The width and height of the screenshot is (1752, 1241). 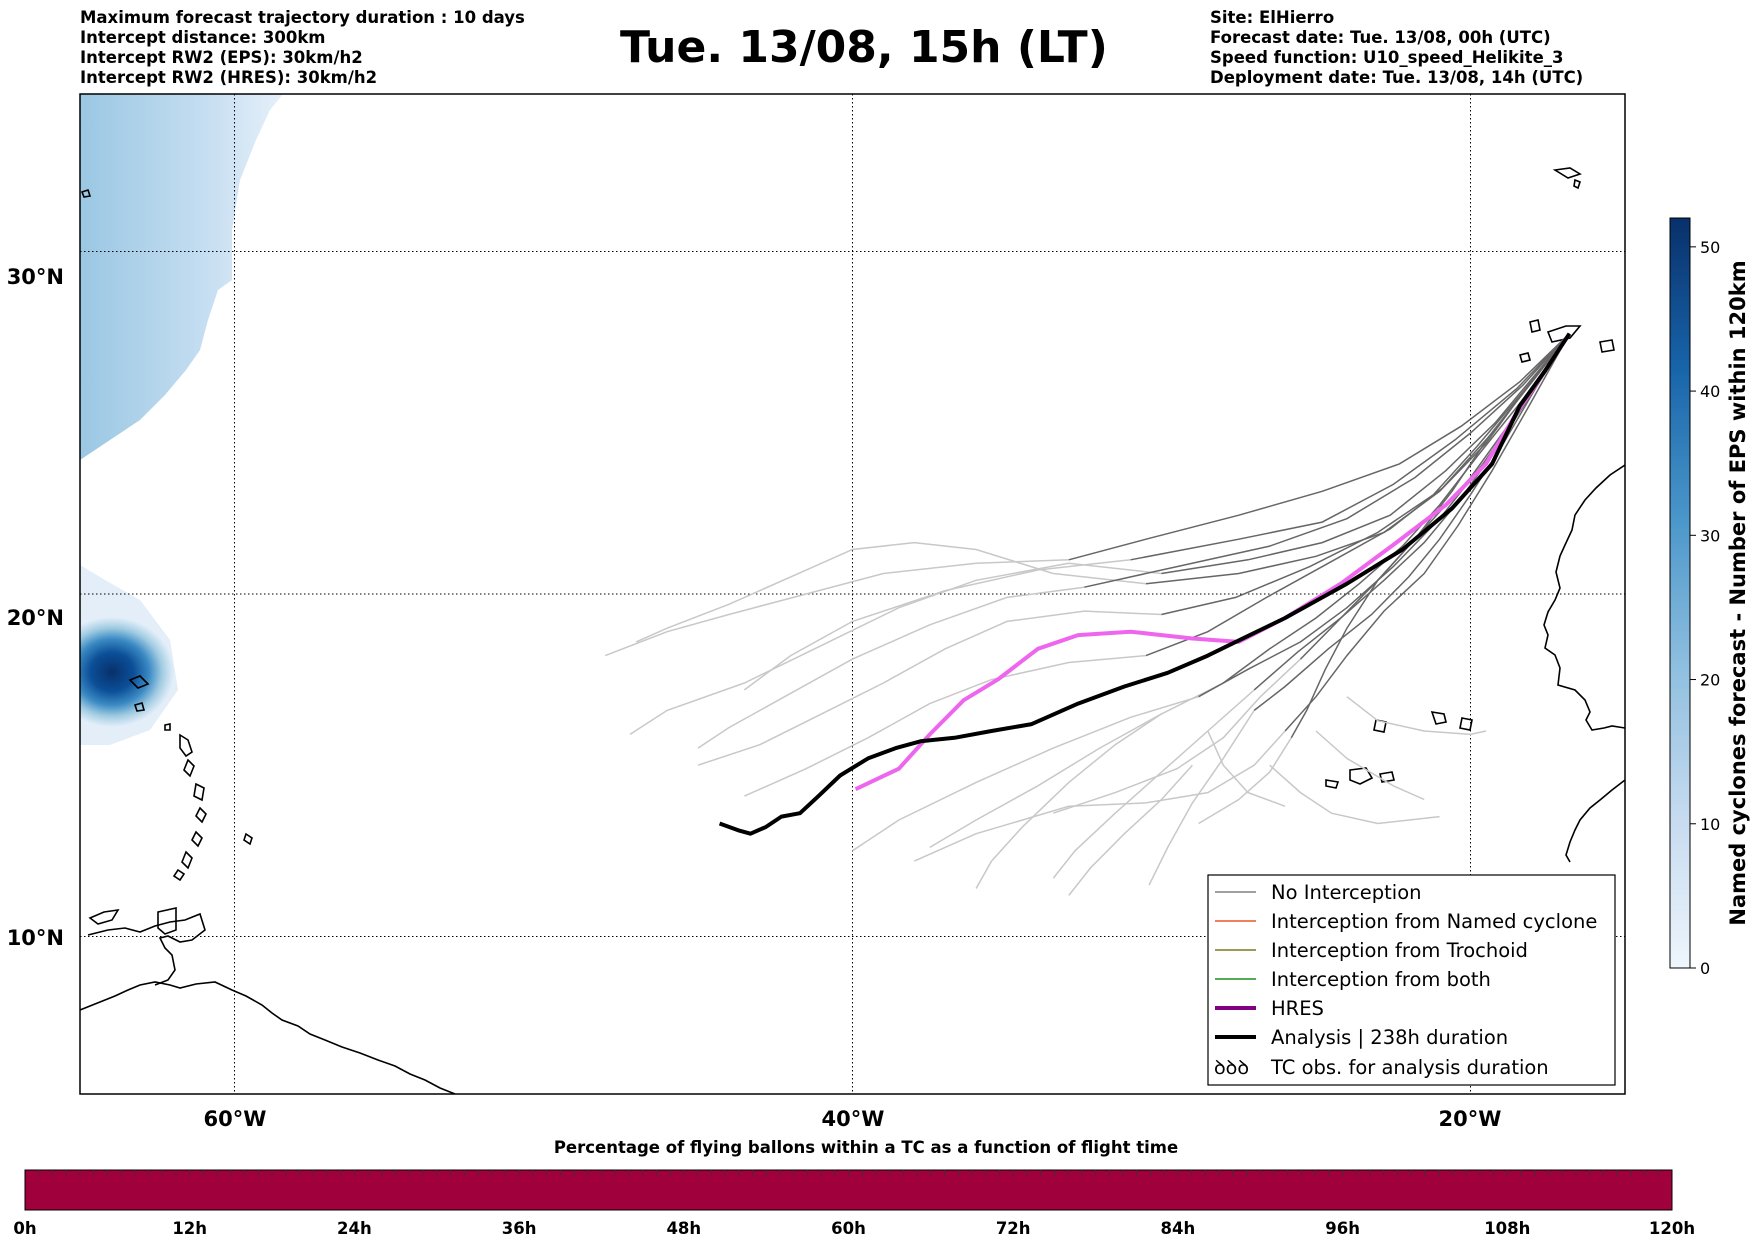 I want to click on legend-box, so click(x=1411, y=980).